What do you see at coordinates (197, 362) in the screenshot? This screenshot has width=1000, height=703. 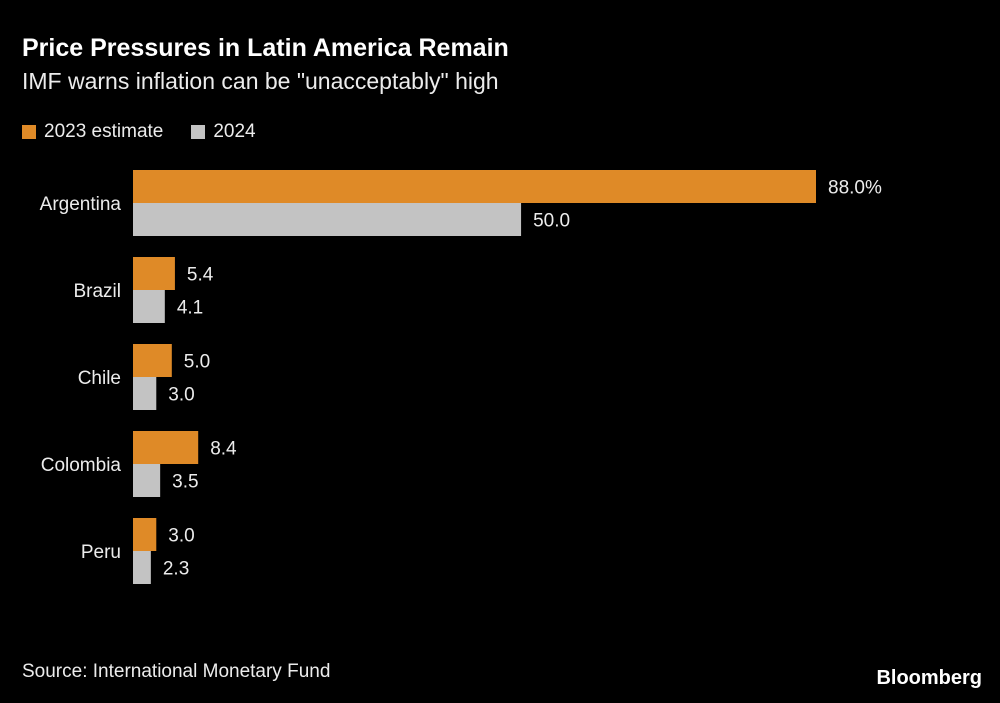 I see `data-label: 5.0` at bounding box center [197, 362].